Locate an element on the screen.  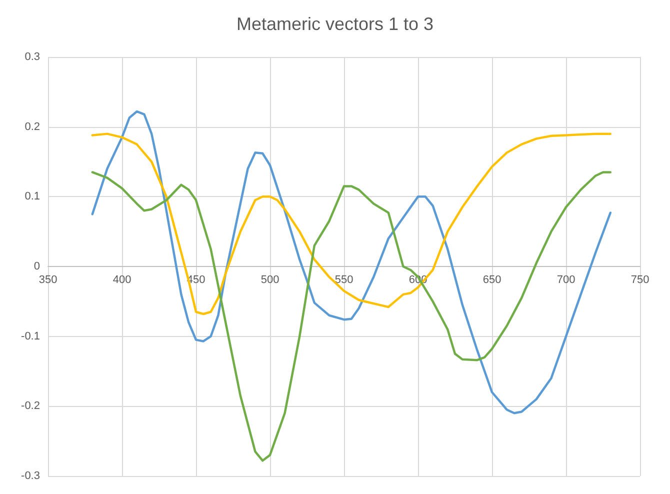
y-tick-label: 0.1 is located at coordinates (32, 196).